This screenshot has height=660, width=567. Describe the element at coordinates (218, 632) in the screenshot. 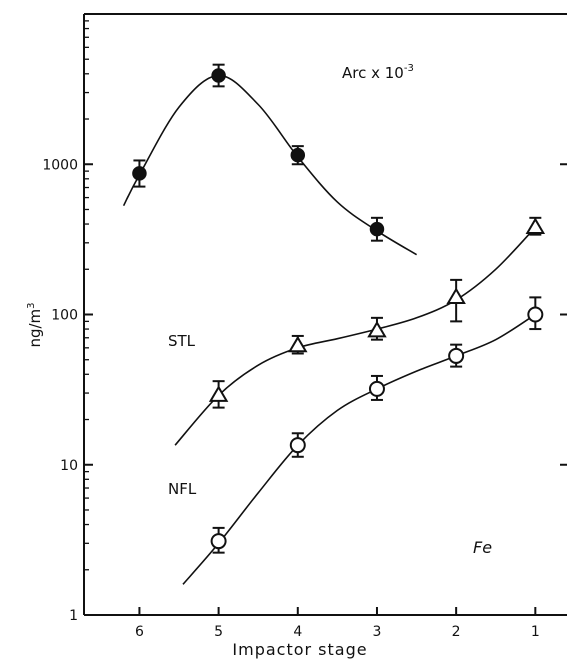

I see `x-tick-label: 5` at that location.